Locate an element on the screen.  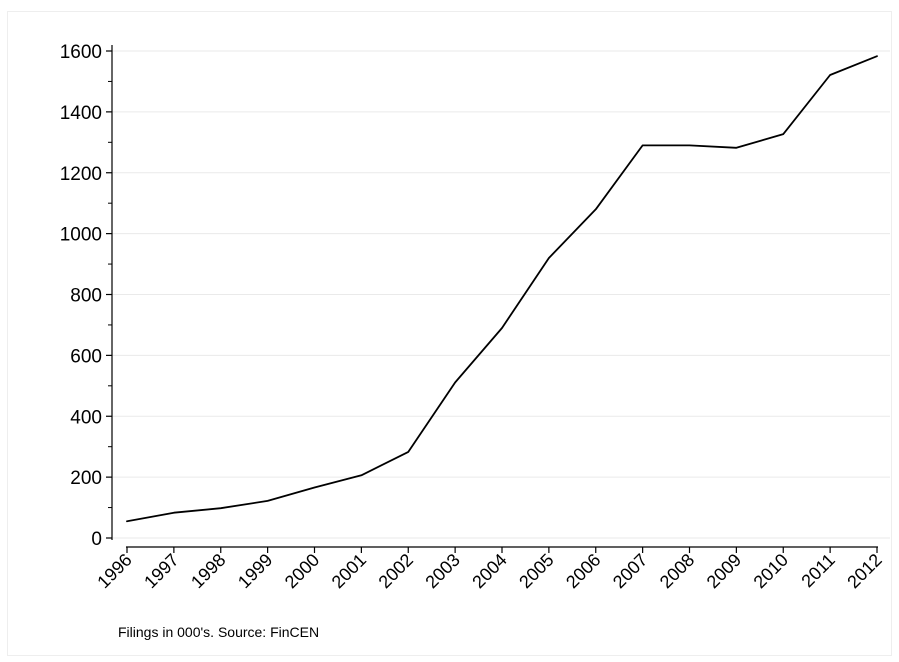
y-tick-label: 1600 is located at coordinates (81, 52).